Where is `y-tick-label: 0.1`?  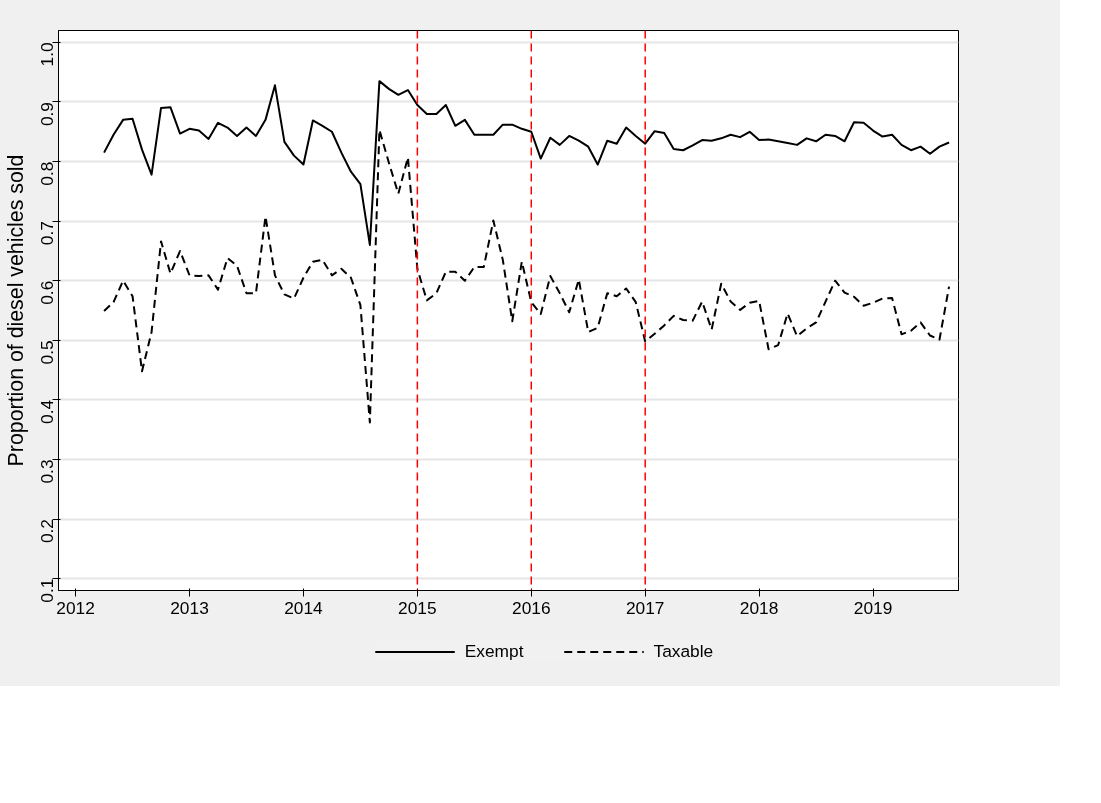
y-tick-label: 0.1 is located at coordinates (47, 590).